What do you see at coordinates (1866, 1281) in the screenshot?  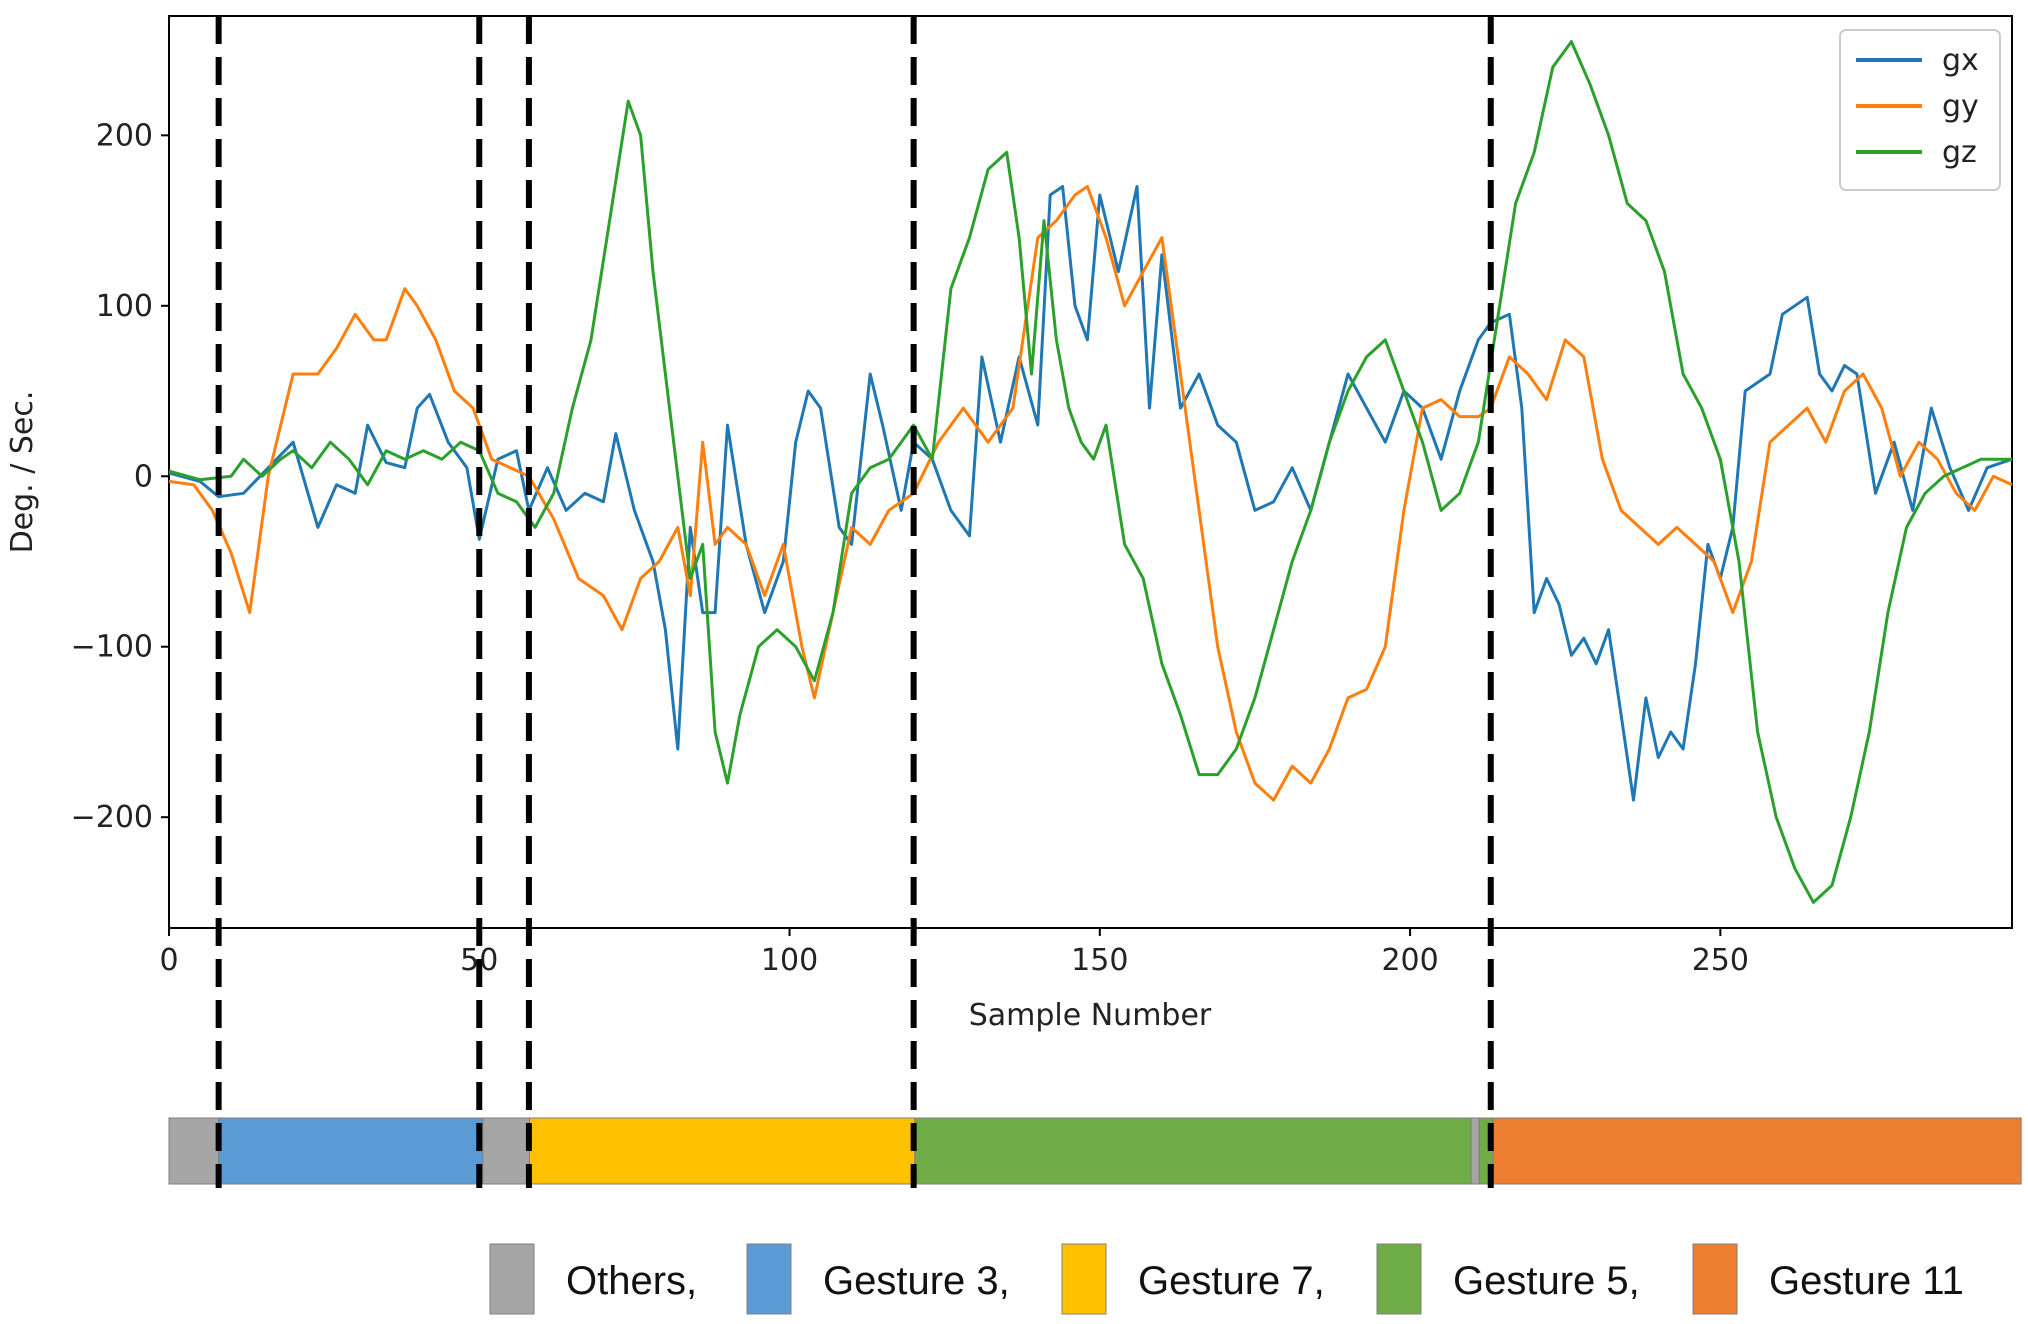 I see `gesture-legend-label: Gesture 11` at bounding box center [1866, 1281].